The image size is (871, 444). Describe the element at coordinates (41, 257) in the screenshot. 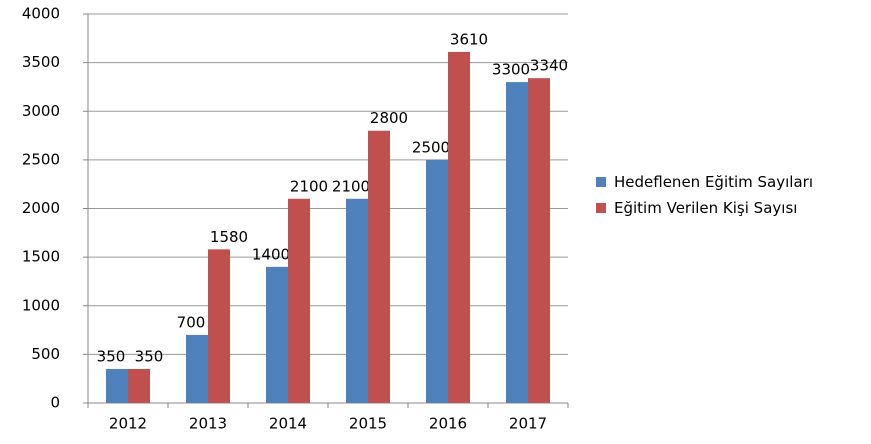

I see `y-tick-label: 1500` at that location.